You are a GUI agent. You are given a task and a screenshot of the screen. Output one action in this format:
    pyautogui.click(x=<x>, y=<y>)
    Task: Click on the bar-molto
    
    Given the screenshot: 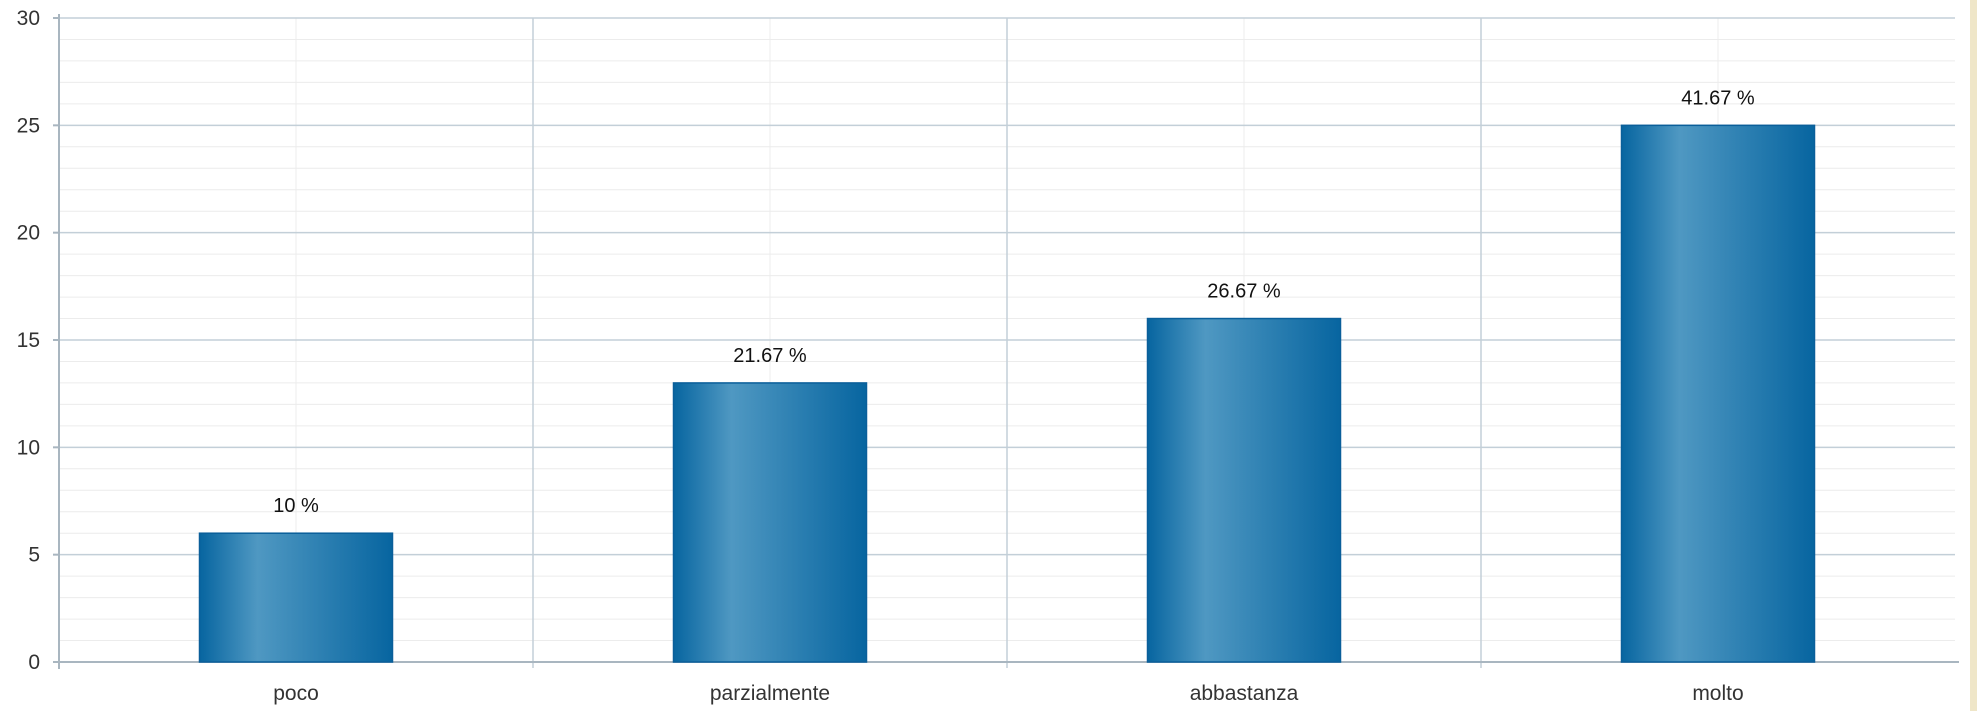 What is the action you would take?
    pyautogui.click(x=1718, y=393)
    